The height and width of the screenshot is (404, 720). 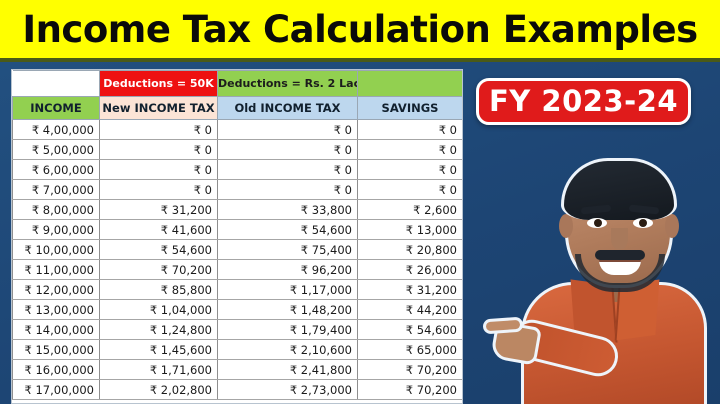 I want to click on table-row: ₹ 16,00,000 ₹ 1,71,600 ₹ 2,41,800 ₹ 70,200, so click(x=237, y=369).